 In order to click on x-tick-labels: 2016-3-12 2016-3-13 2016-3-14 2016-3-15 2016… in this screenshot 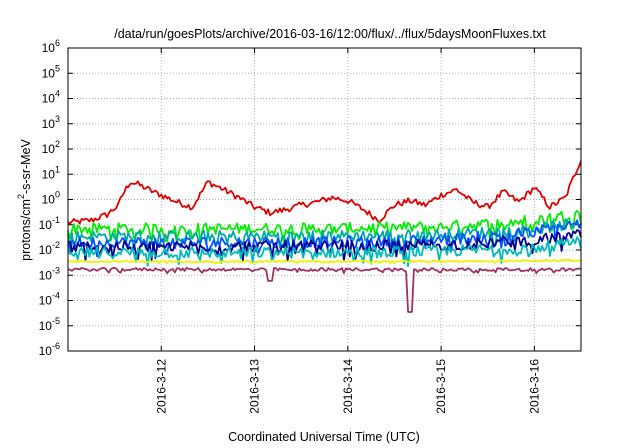, I will do `click(347, 386)`.